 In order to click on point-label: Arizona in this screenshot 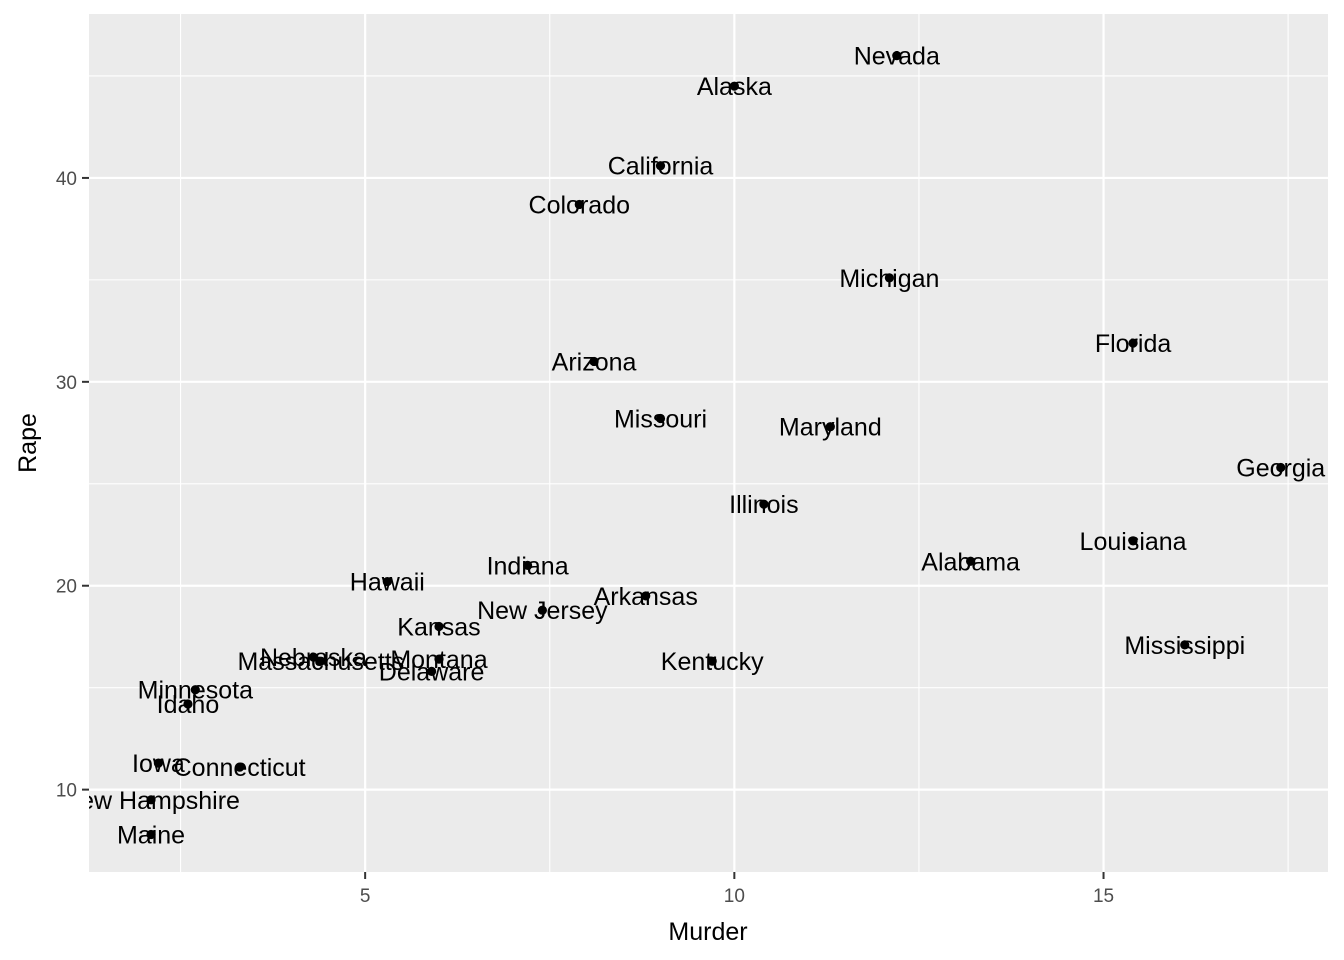, I will do `click(594, 362)`.